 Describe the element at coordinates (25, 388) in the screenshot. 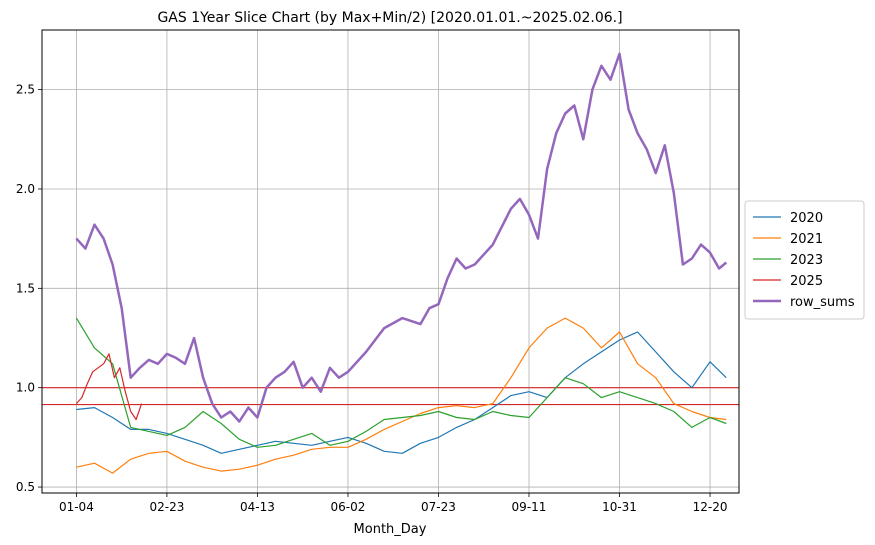

I see `y-tick-label: 1.0` at that location.